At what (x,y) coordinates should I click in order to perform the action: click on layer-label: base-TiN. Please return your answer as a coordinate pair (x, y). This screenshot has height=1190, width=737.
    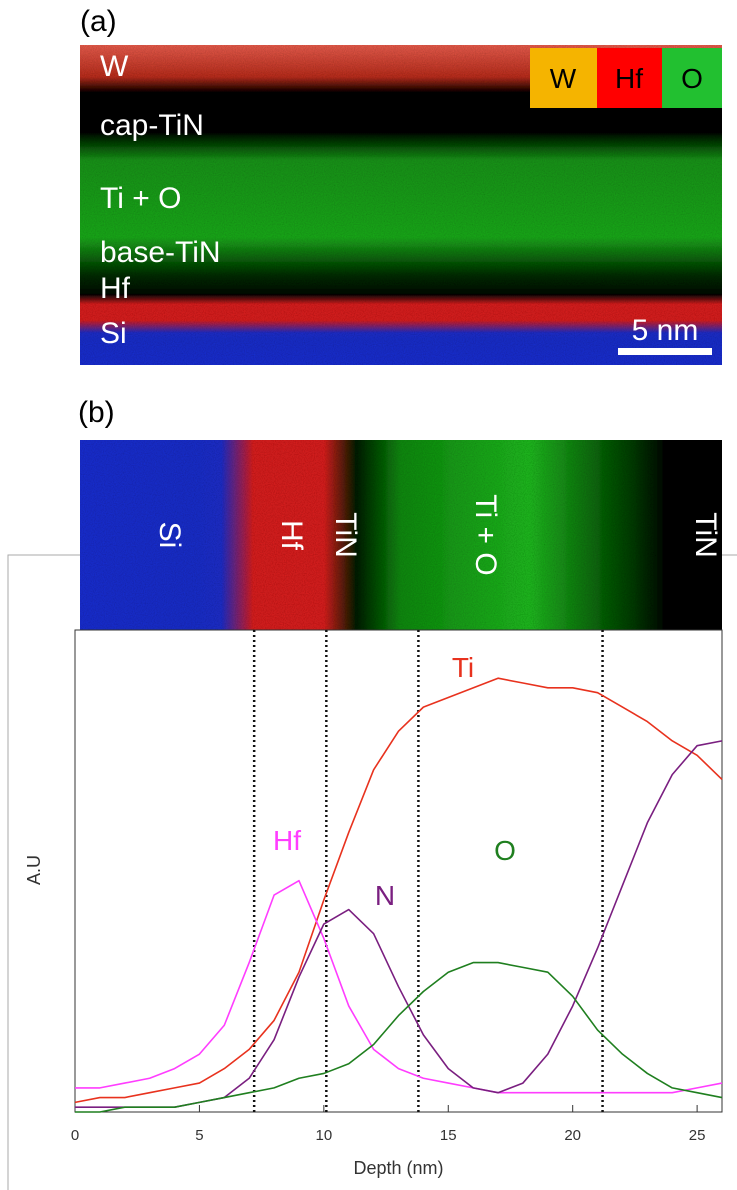
    Looking at the image, I should click on (160, 252).